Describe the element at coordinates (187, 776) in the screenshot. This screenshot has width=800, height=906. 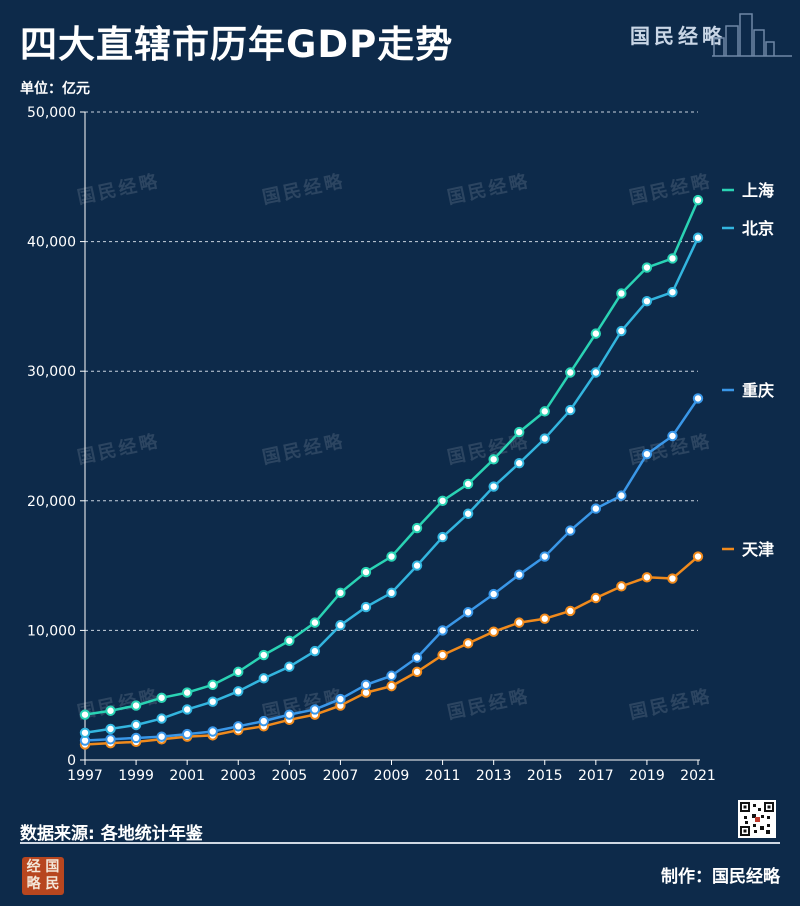
I see `x-tick-label: 2001` at that location.